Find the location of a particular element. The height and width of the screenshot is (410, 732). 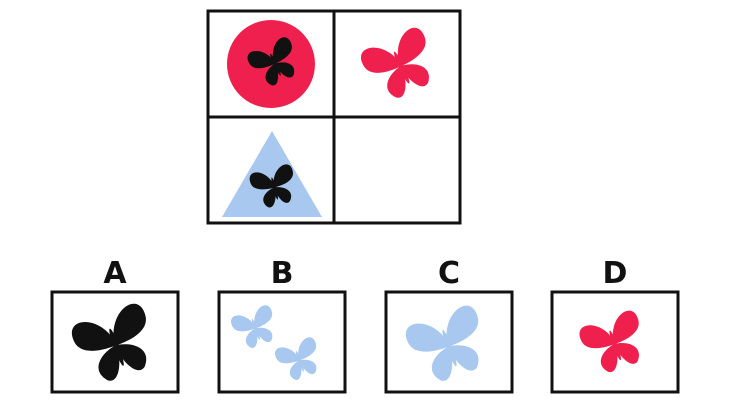

option-label: A is located at coordinates (115, 273).